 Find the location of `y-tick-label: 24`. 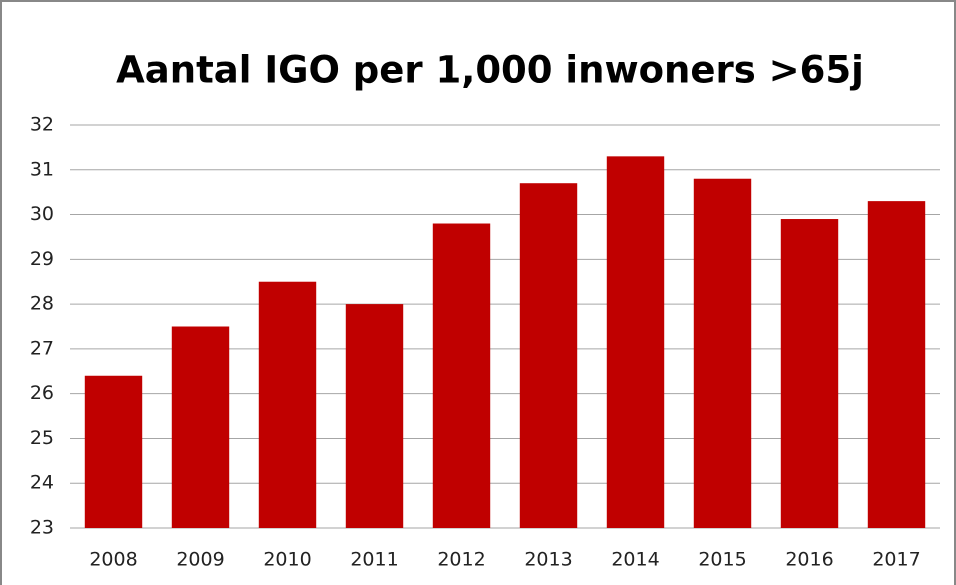

y-tick-label: 24 is located at coordinates (42, 483).